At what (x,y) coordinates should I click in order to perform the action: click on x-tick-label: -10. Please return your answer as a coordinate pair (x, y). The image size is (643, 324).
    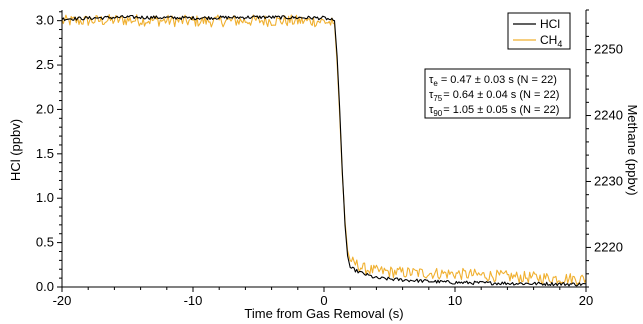
    Looking at the image, I should click on (193, 300).